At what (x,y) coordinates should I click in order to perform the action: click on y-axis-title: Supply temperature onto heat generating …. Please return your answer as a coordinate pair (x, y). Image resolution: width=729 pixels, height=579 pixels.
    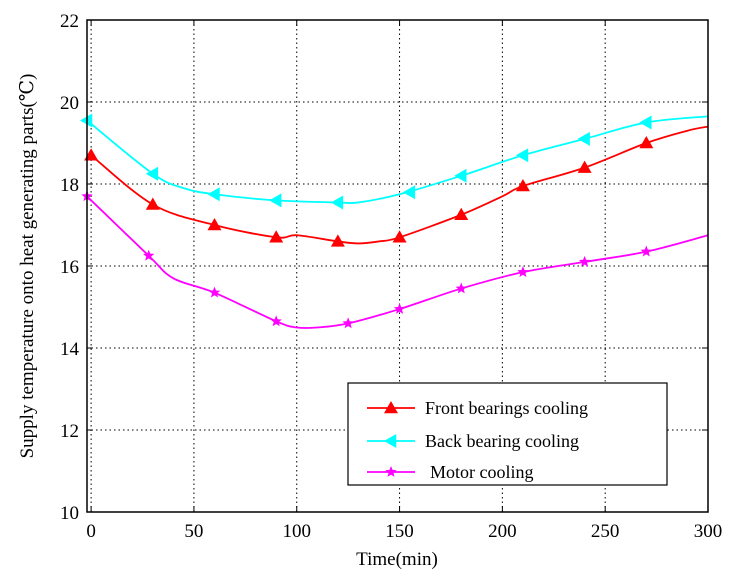
    Looking at the image, I should click on (27, 266).